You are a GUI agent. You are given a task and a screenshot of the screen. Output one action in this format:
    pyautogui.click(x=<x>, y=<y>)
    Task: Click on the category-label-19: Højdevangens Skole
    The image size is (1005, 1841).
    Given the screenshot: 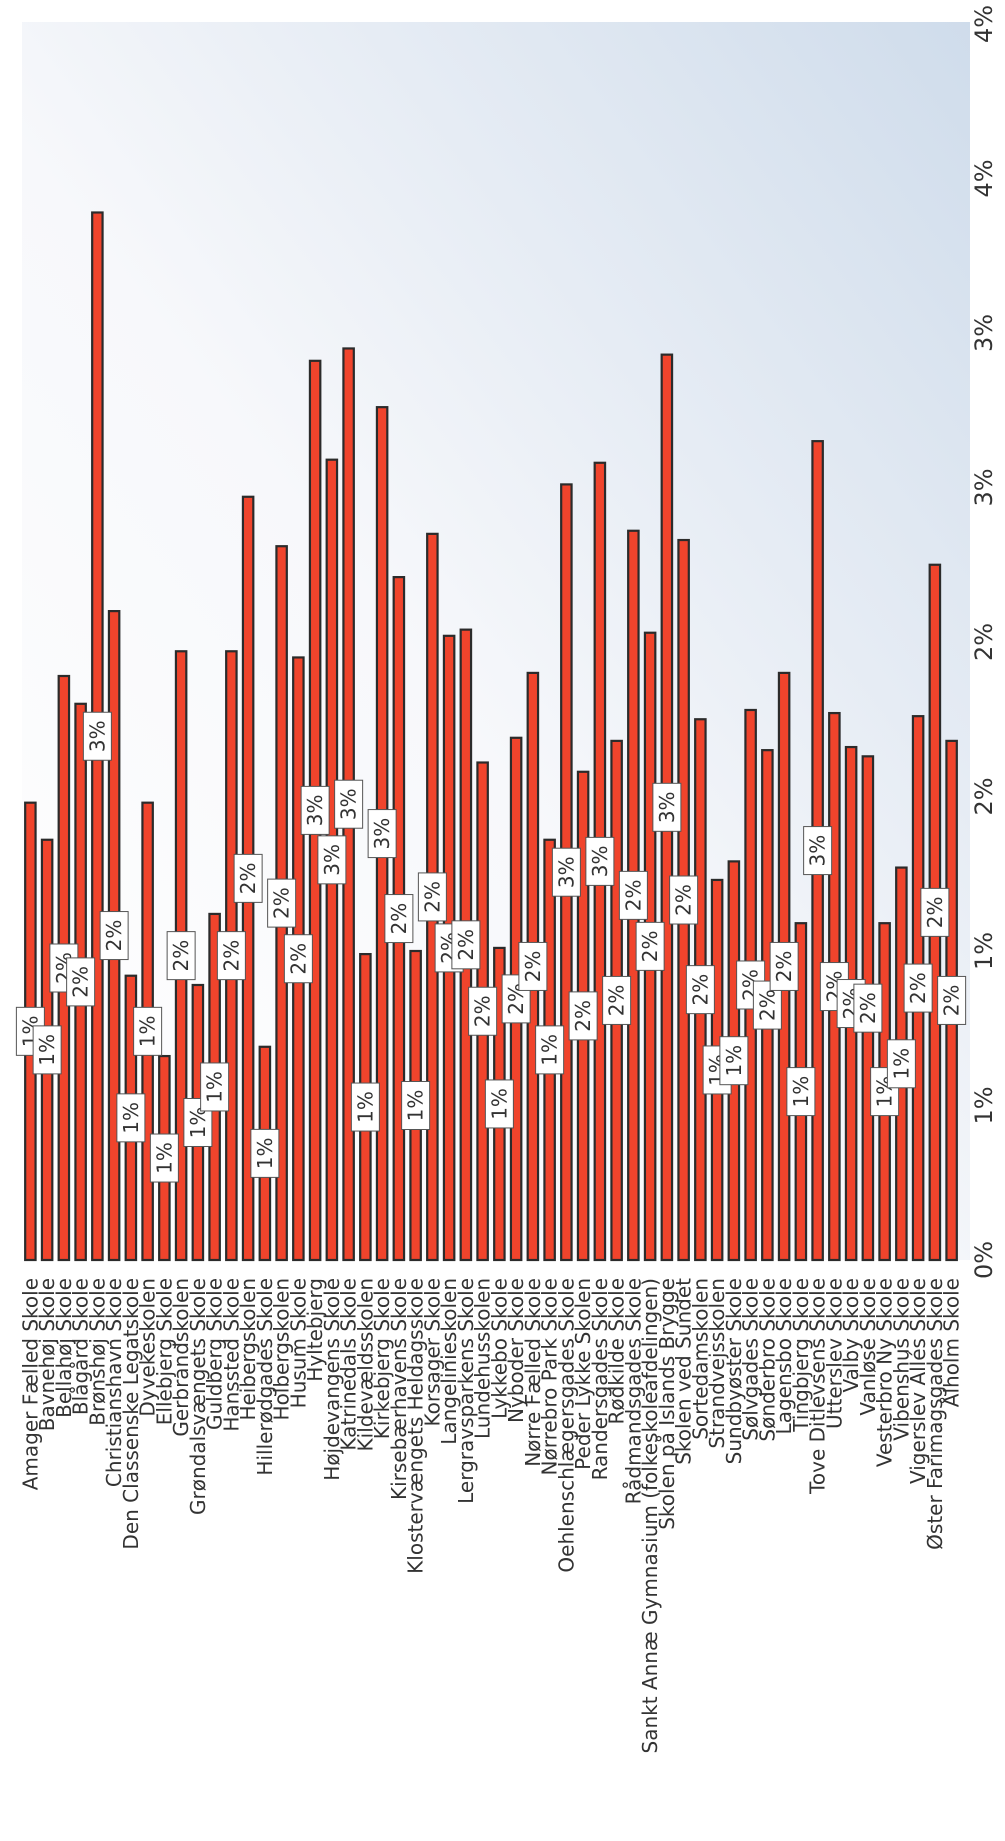 What is the action you would take?
    pyautogui.click(x=332, y=1379)
    